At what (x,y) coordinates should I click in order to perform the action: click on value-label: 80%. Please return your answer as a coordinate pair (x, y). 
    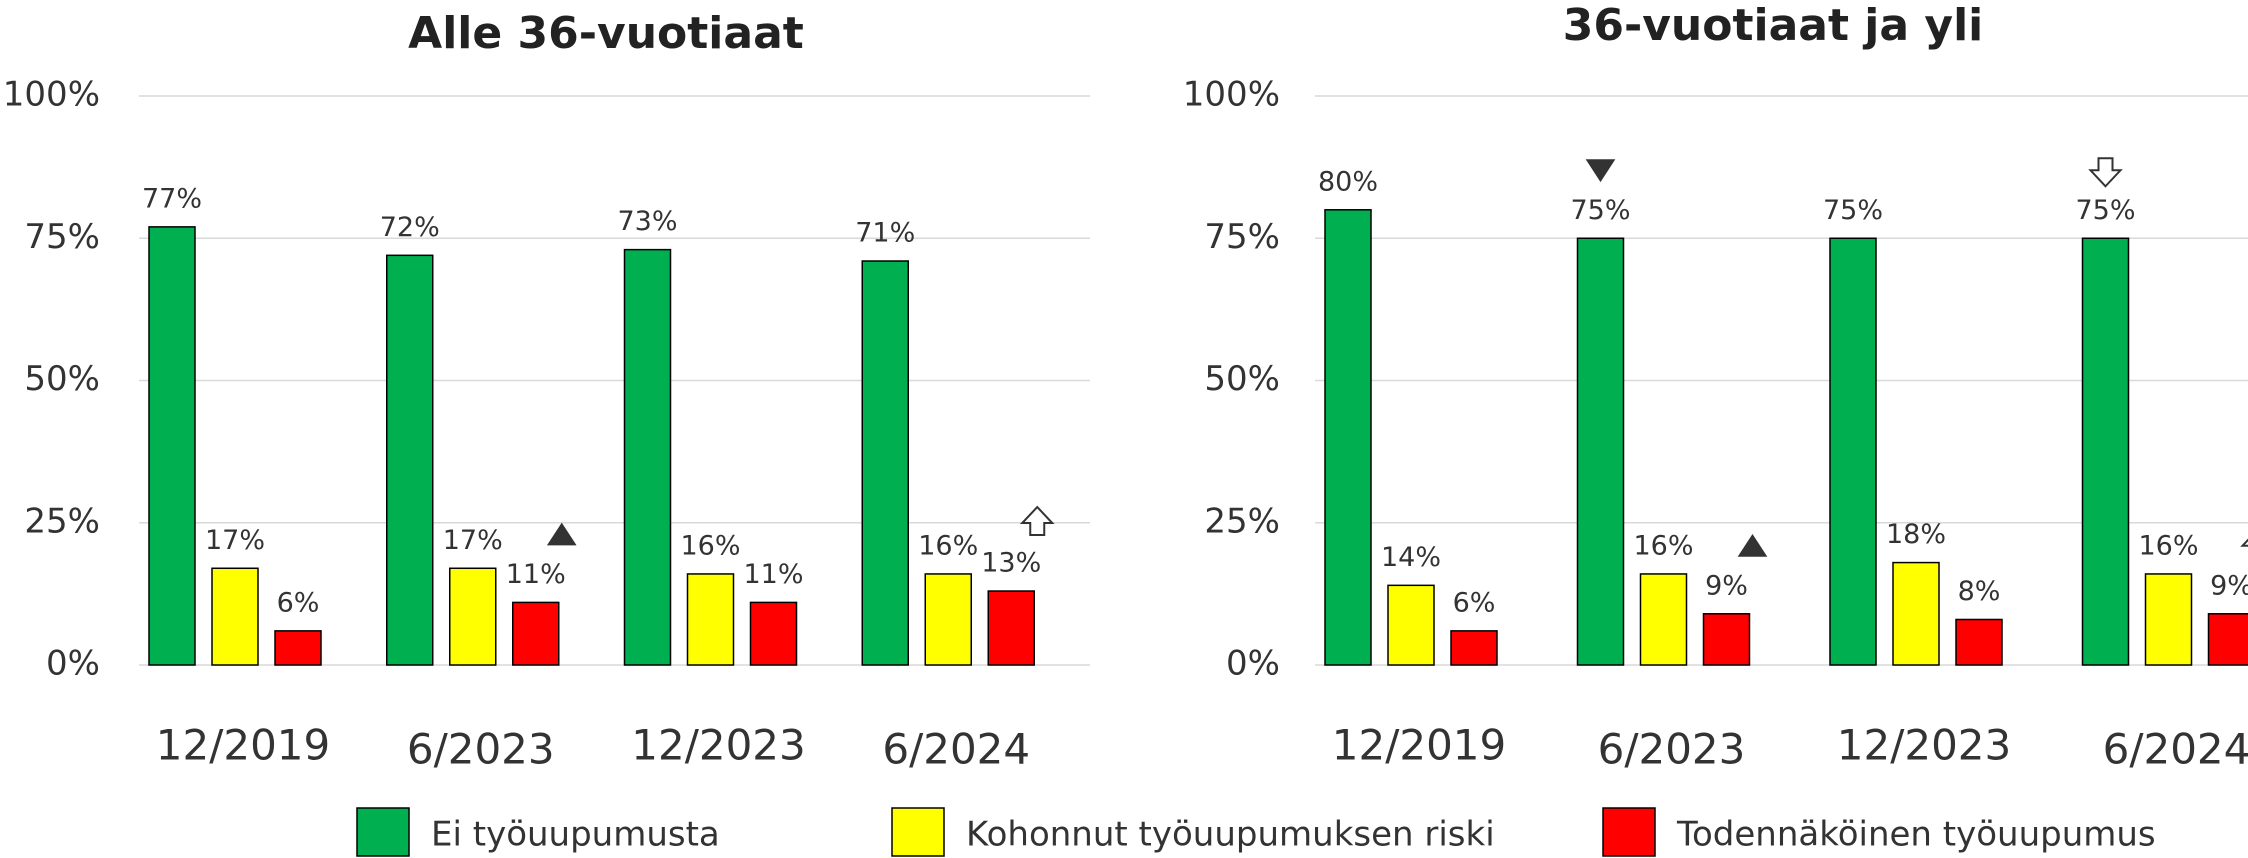
    Looking at the image, I should click on (1348, 181).